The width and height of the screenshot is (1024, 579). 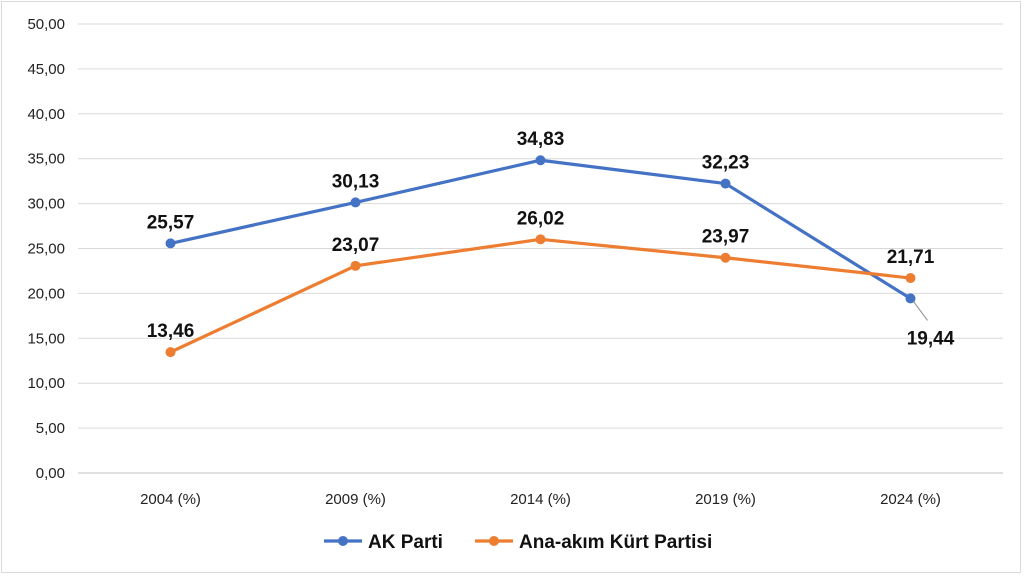 What do you see at coordinates (356, 181) in the screenshot?
I see `data-label: 30,13` at bounding box center [356, 181].